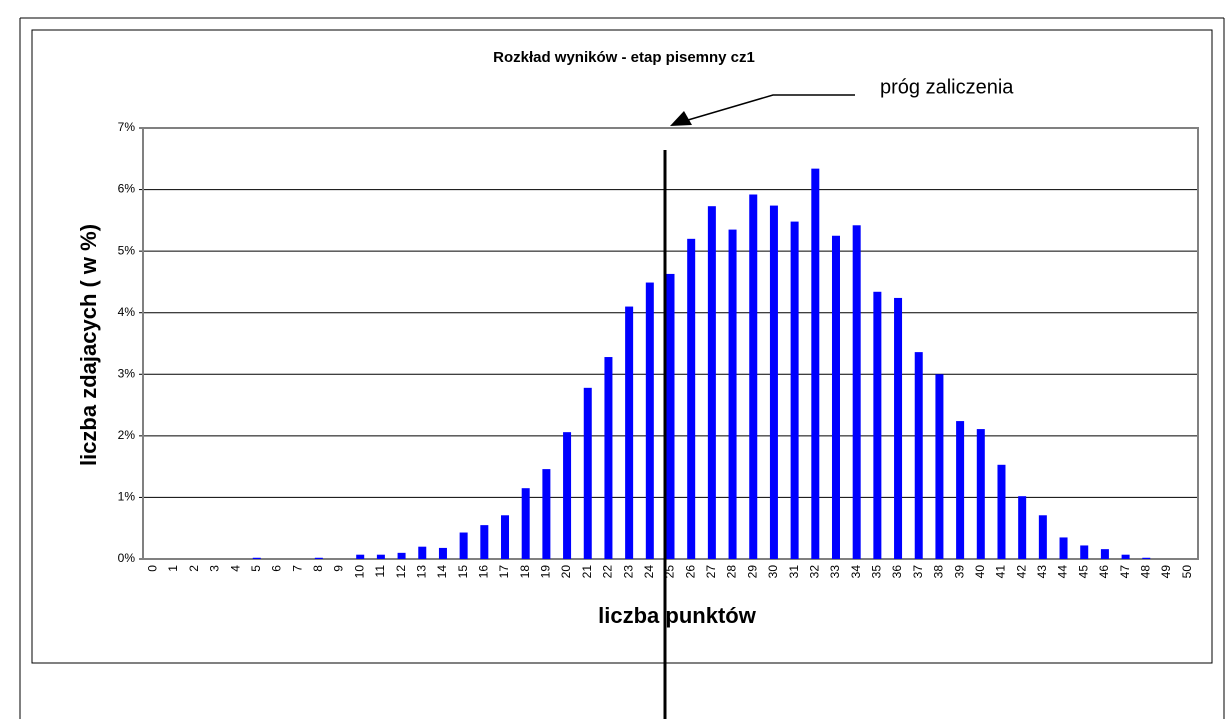  What do you see at coordinates (194, 568) in the screenshot?
I see `x-tick-label: 2` at bounding box center [194, 568].